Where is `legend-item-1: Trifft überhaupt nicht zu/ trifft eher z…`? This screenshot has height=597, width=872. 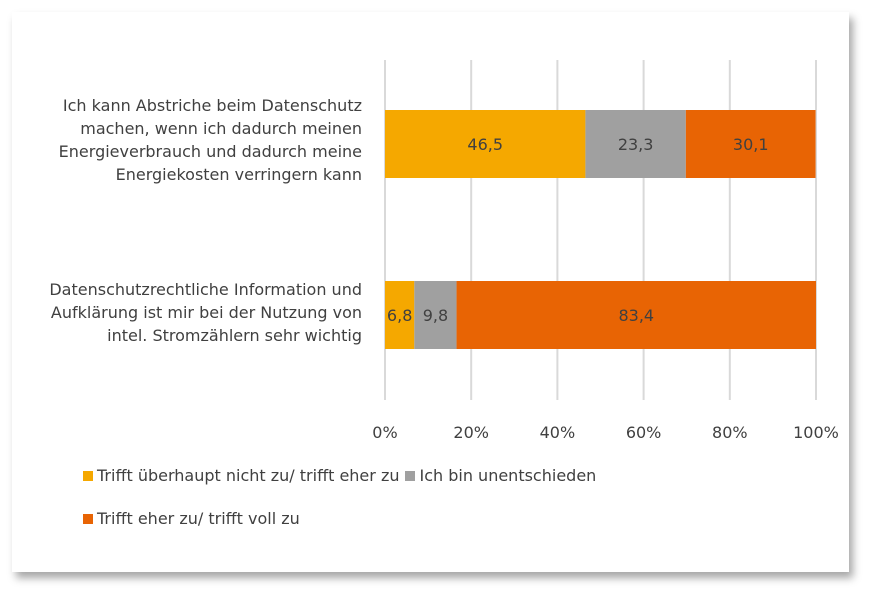
legend-item-1: Trifft überhaupt nicht zu/ trifft eher z… is located at coordinates (339, 475).